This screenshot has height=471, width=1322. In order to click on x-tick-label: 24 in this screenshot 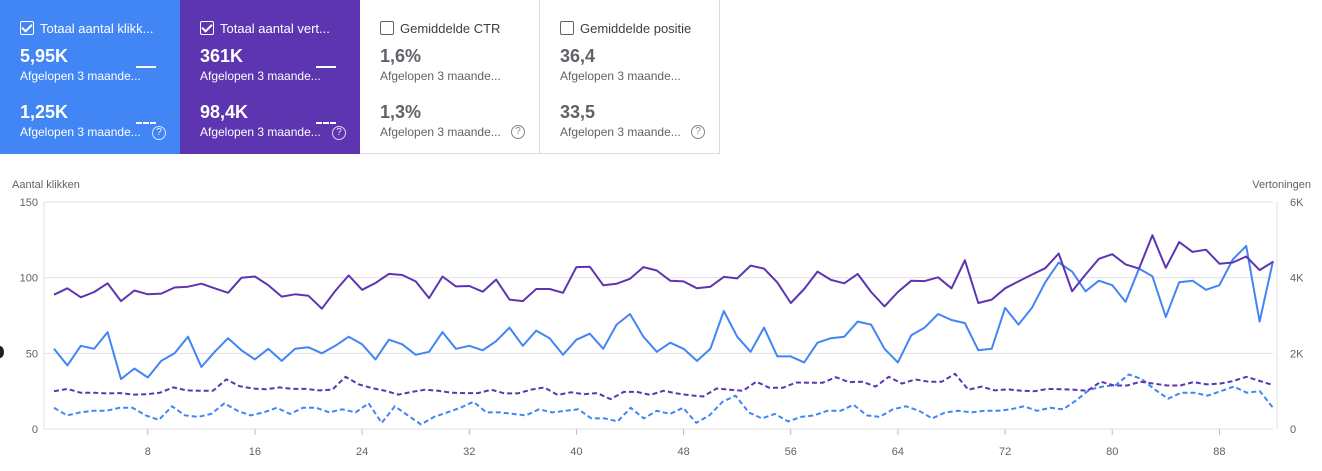, I will do `click(362, 452)`.